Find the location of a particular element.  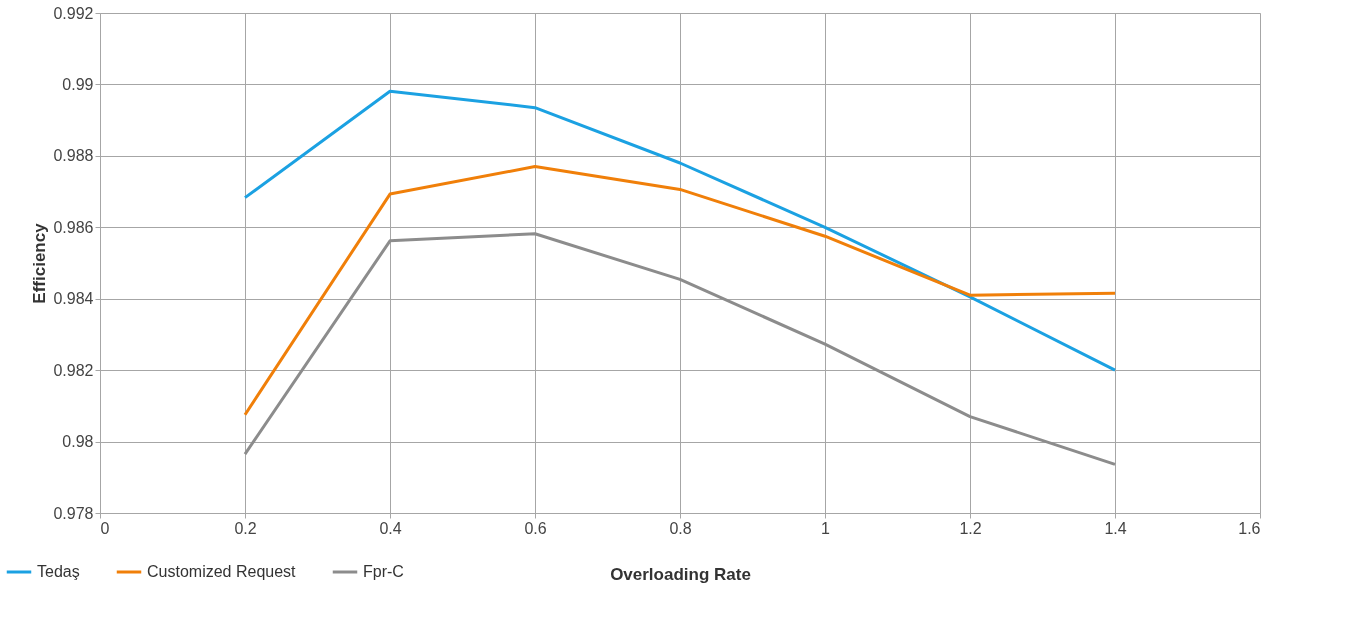

x-tick-label: 1.6 is located at coordinates (1249, 528).